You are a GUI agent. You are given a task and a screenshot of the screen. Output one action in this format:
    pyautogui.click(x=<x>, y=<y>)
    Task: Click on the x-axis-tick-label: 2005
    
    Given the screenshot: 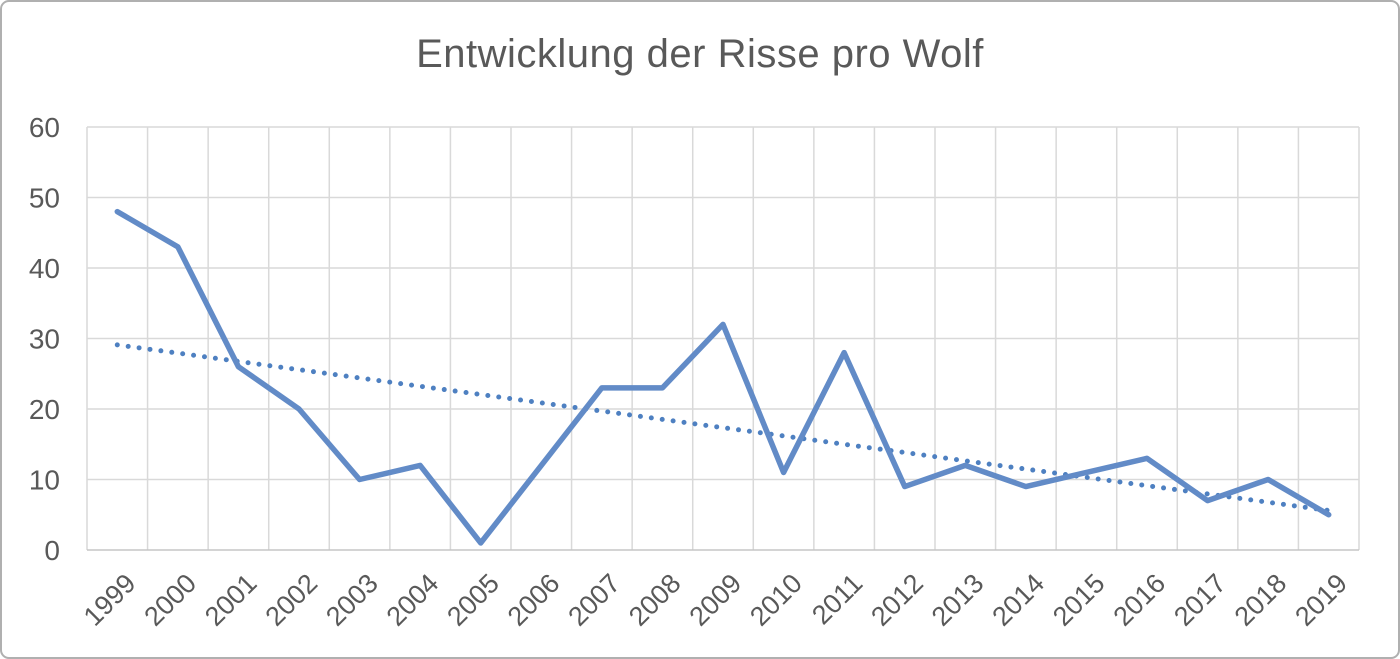 What is the action you would take?
    pyautogui.click(x=473, y=600)
    